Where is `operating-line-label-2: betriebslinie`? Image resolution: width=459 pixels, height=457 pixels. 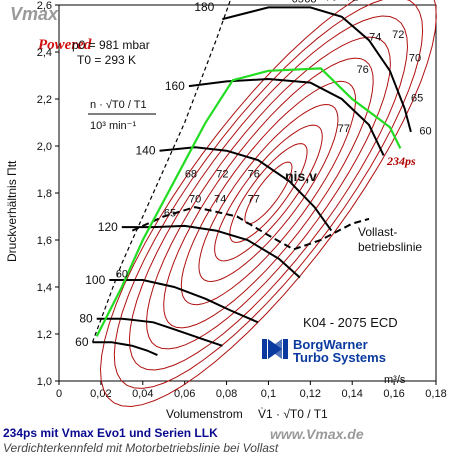
operating-line-label-2: betriebslinie is located at coordinates (390, 247).